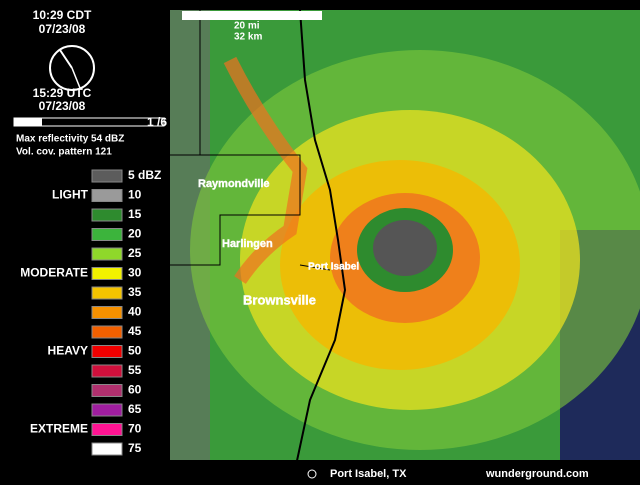 Image resolution: width=640 pixels, height=485 pixels. I want to click on volume-pattern: Vol. cov. pattern 121, so click(64, 152).